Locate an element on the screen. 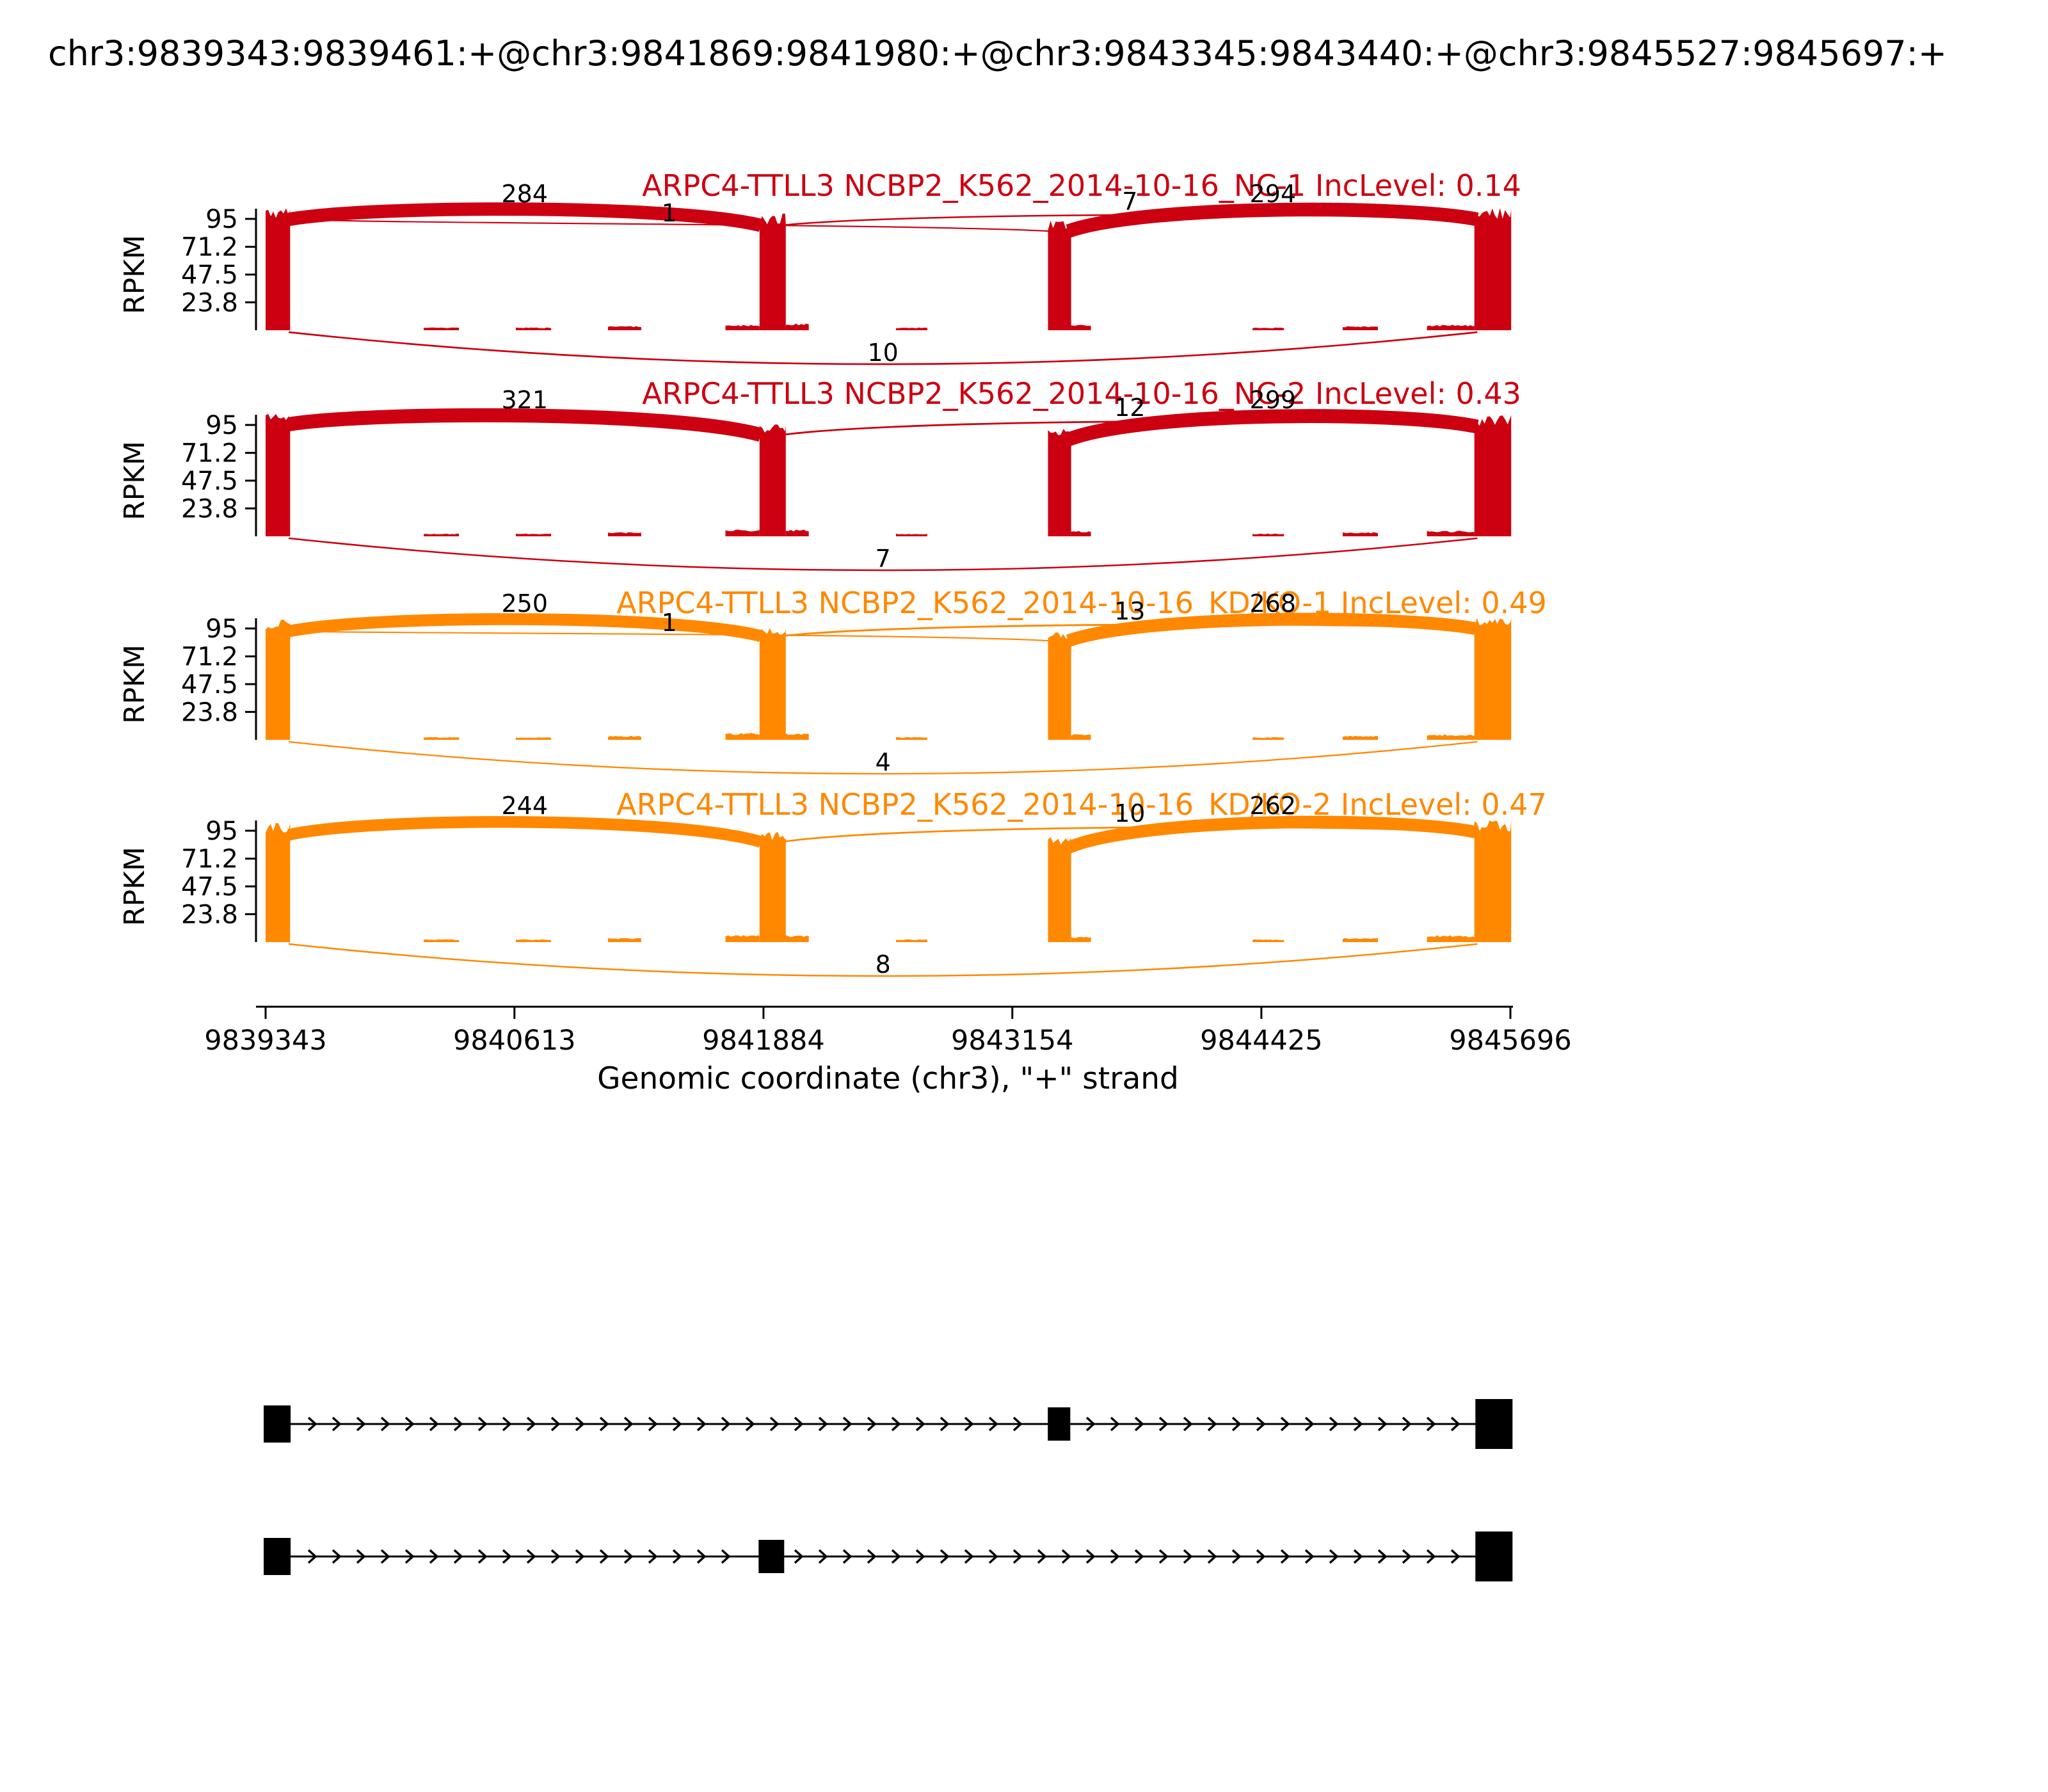  x-tick-label: 9843154 is located at coordinates (1012, 1041).